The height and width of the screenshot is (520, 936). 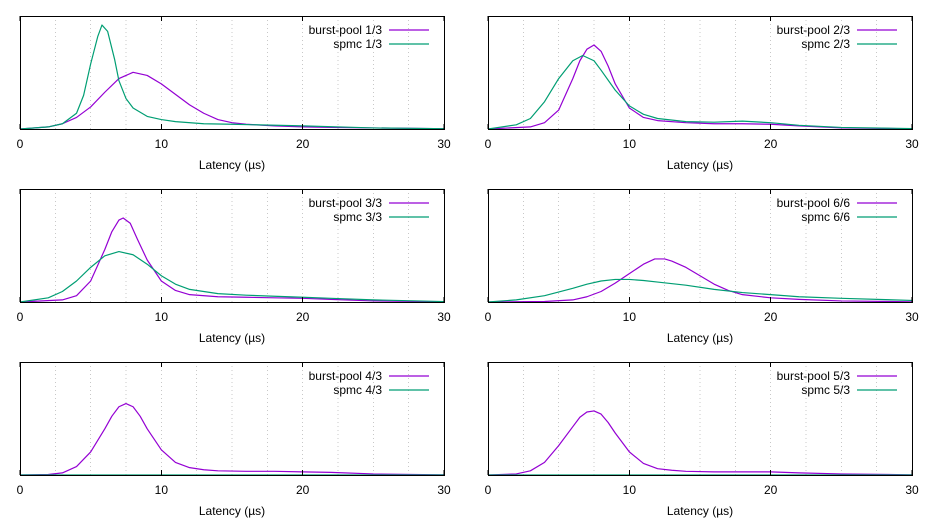 I want to click on legend-label: spmc 3/3, so click(x=357, y=217).